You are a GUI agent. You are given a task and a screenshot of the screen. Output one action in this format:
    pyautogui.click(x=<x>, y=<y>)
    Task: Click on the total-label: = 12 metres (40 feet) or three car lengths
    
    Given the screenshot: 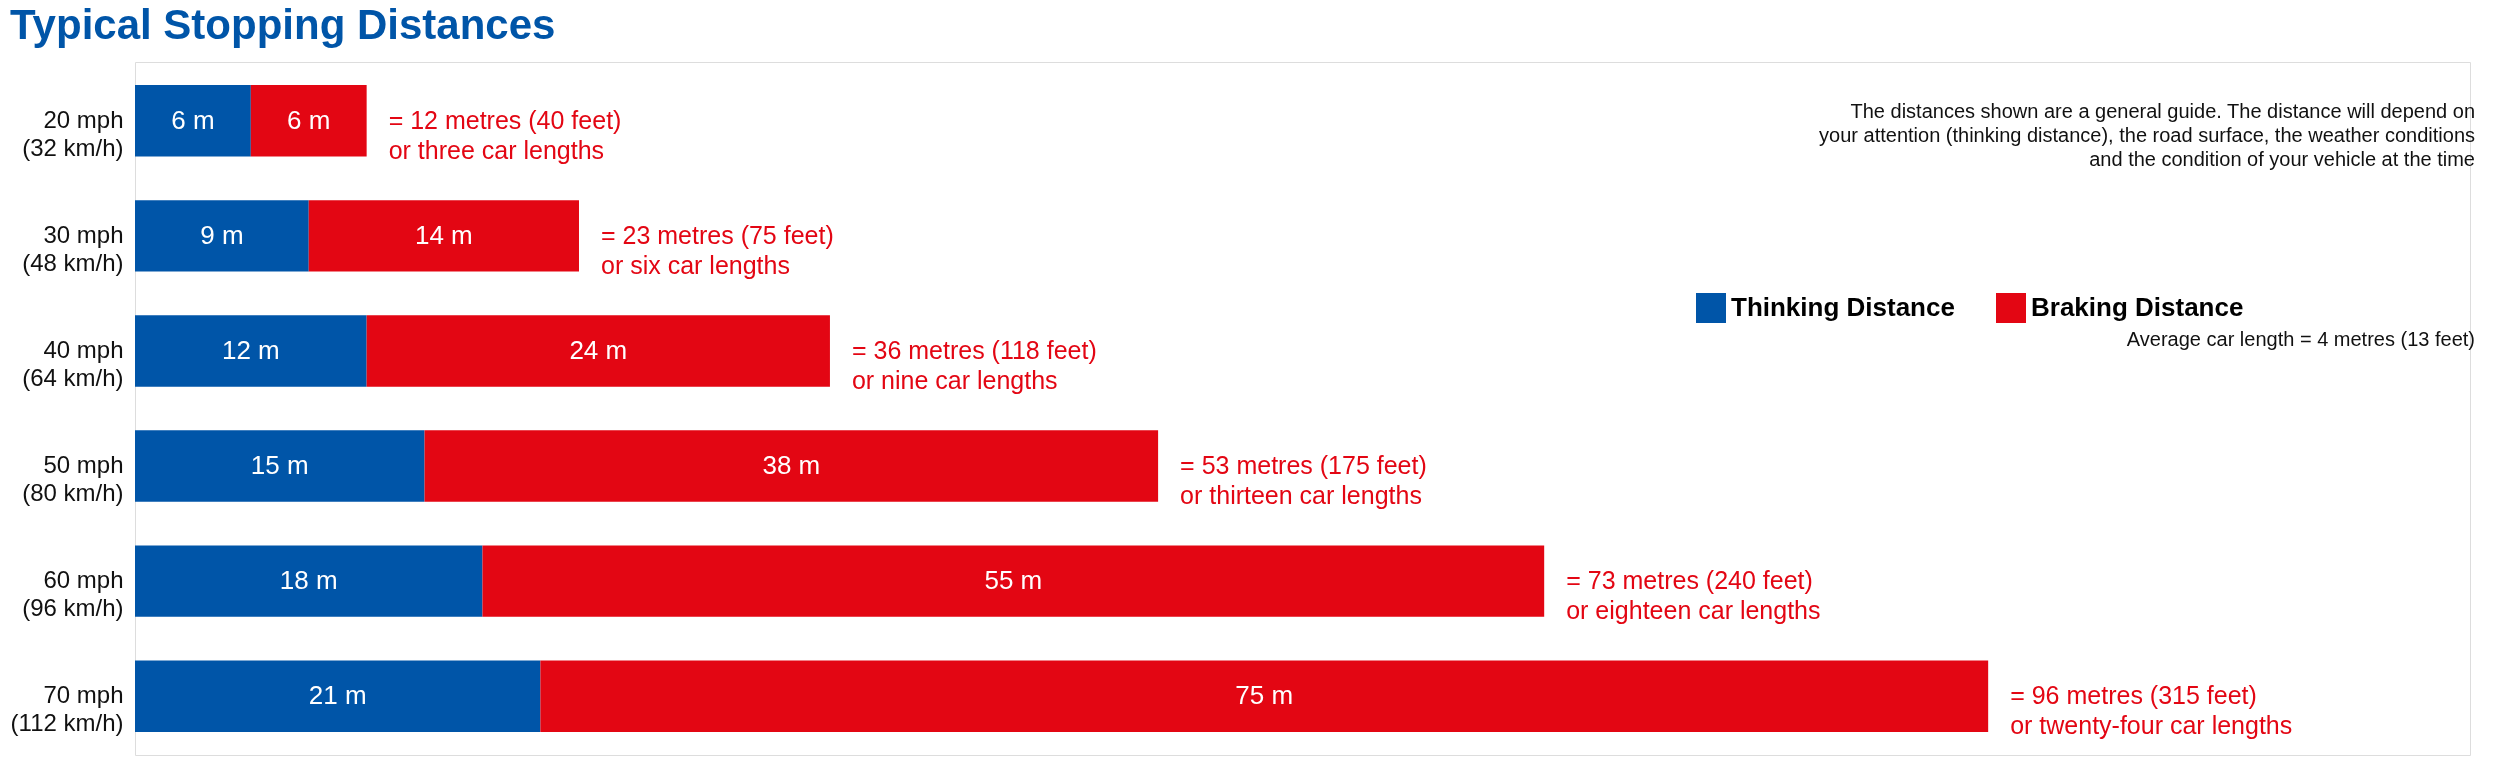 What is the action you would take?
    pyautogui.click(x=505, y=134)
    